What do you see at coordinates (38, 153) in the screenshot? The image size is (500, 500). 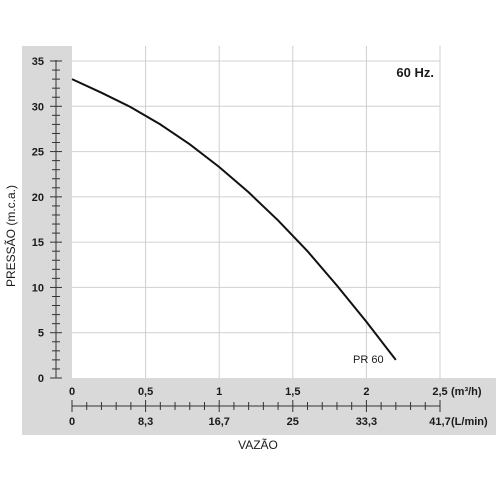 I see `y-tick-label: 25` at bounding box center [38, 153].